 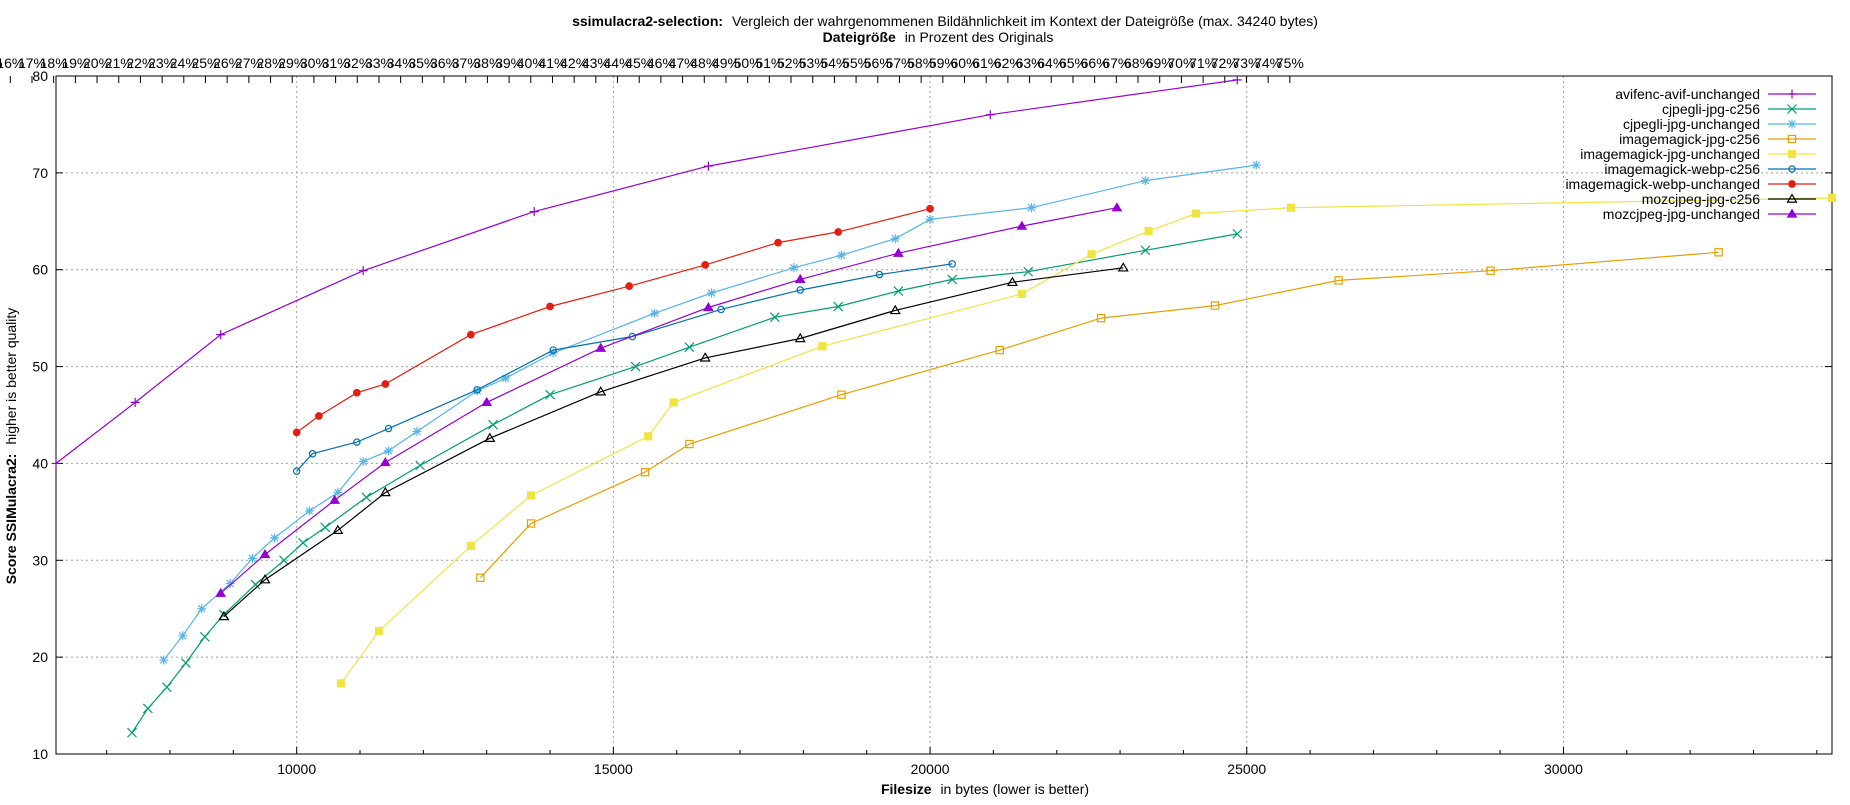 I want to click on x-tick-label: 30000, so click(x=1563, y=769).